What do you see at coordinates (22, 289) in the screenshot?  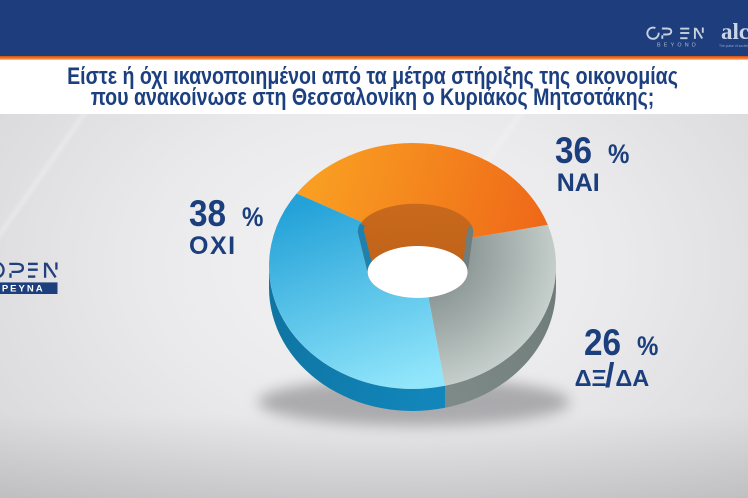 I see `svg-text: ΕΡΕΥΝΑ` at bounding box center [22, 289].